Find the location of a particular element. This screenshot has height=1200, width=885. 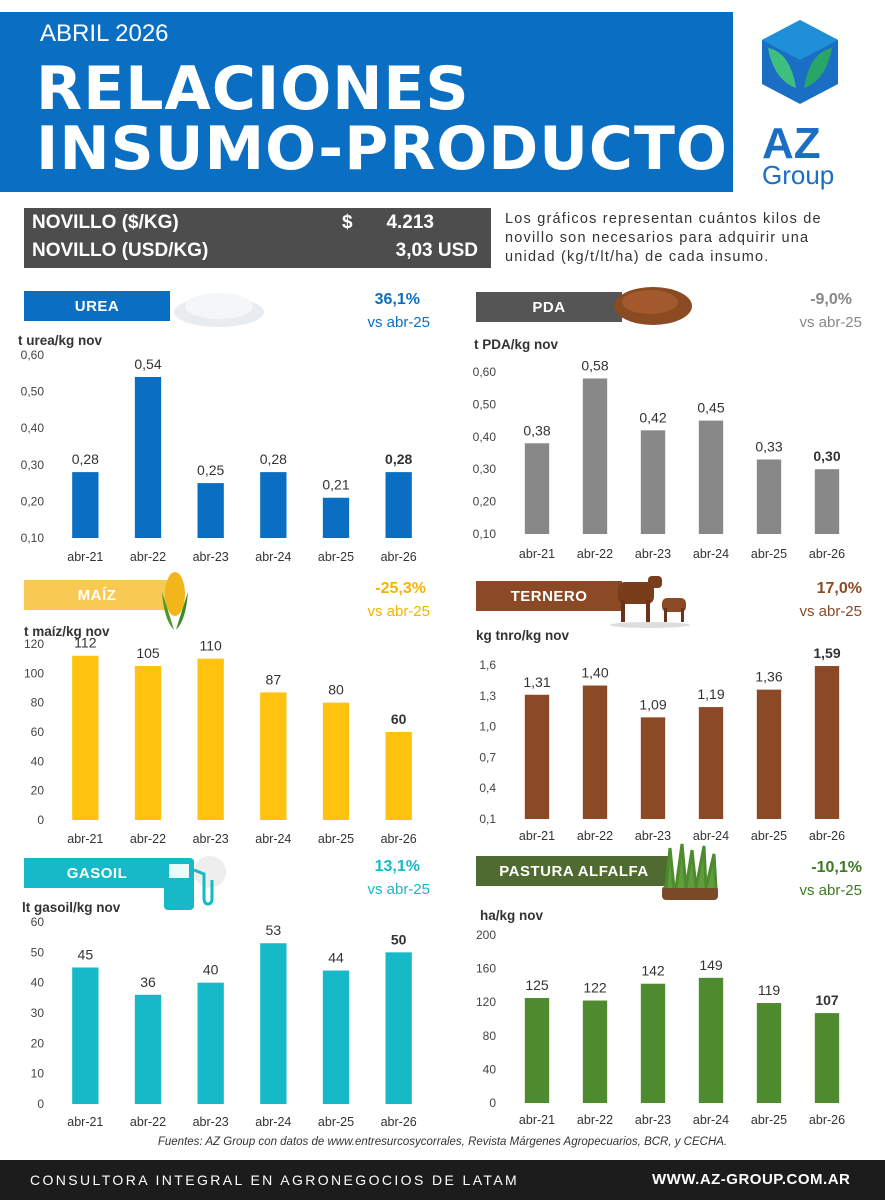

unit-gasoil: lt gasoil/kg nov is located at coordinates (71, 907).